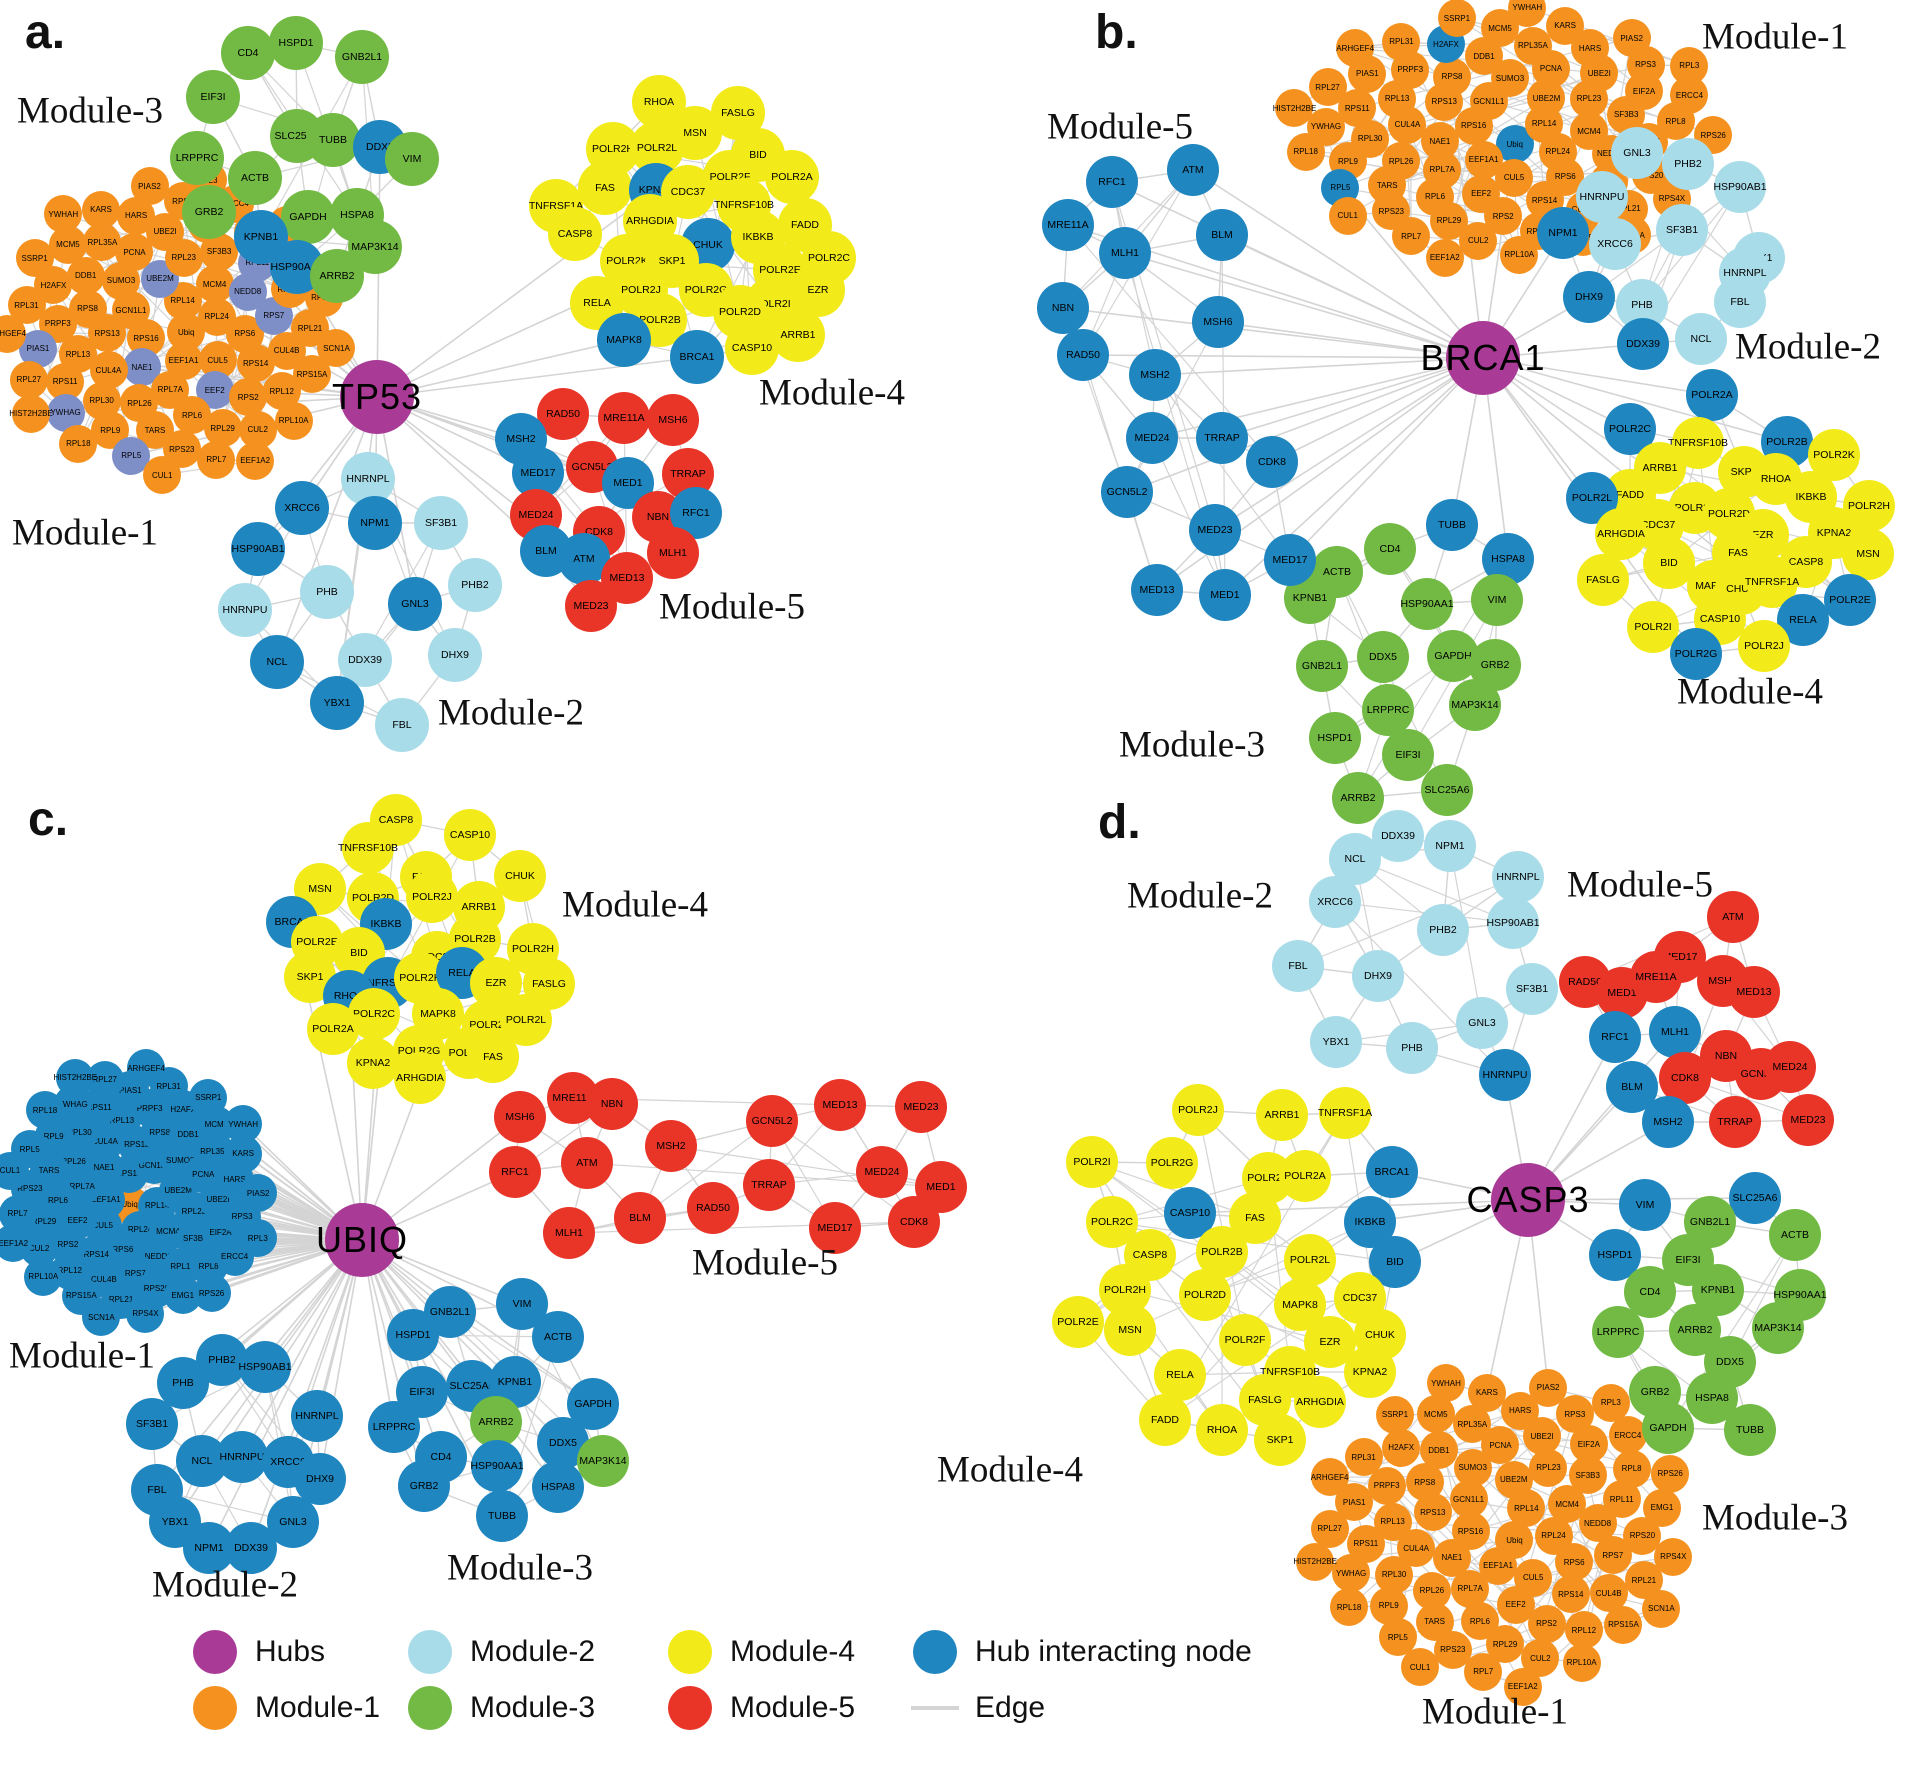 This screenshot has width=1923, height=1775. Describe the element at coordinates (1397, 98) in the screenshot. I see `node-rpl13: RPL13` at that location.